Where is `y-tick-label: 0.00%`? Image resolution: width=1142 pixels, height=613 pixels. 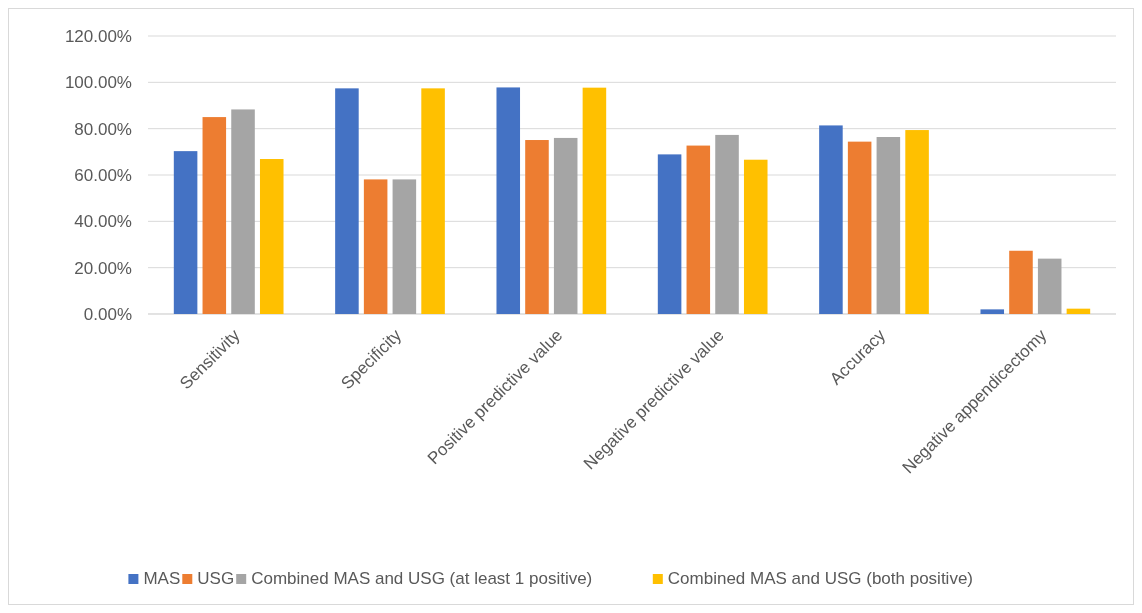
y-tick-label: 0.00% is located at coordinates (107, 314).